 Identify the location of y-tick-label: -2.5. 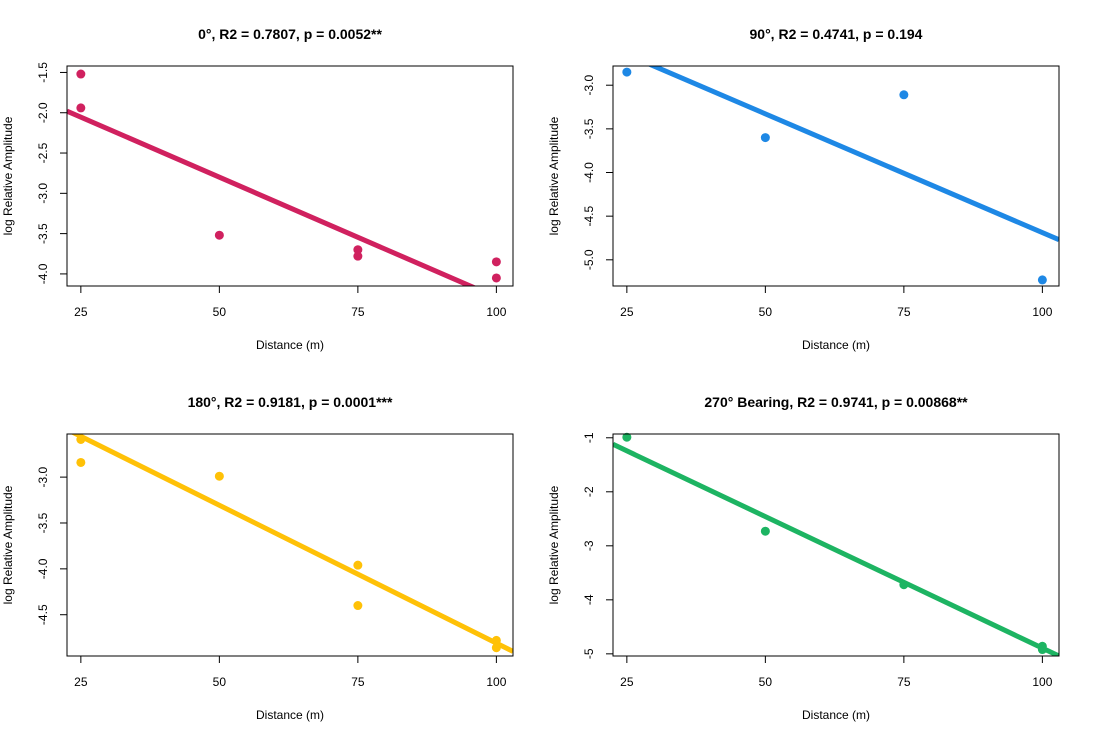
(43, 152).